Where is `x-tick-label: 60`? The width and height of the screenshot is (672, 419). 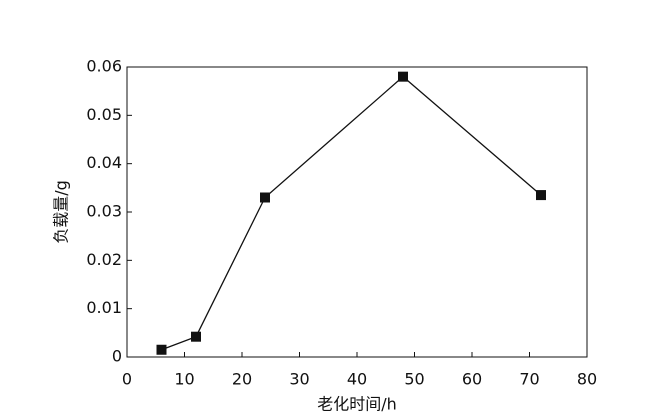 x-tick-label: 60 is located at coordinates (472, 379).